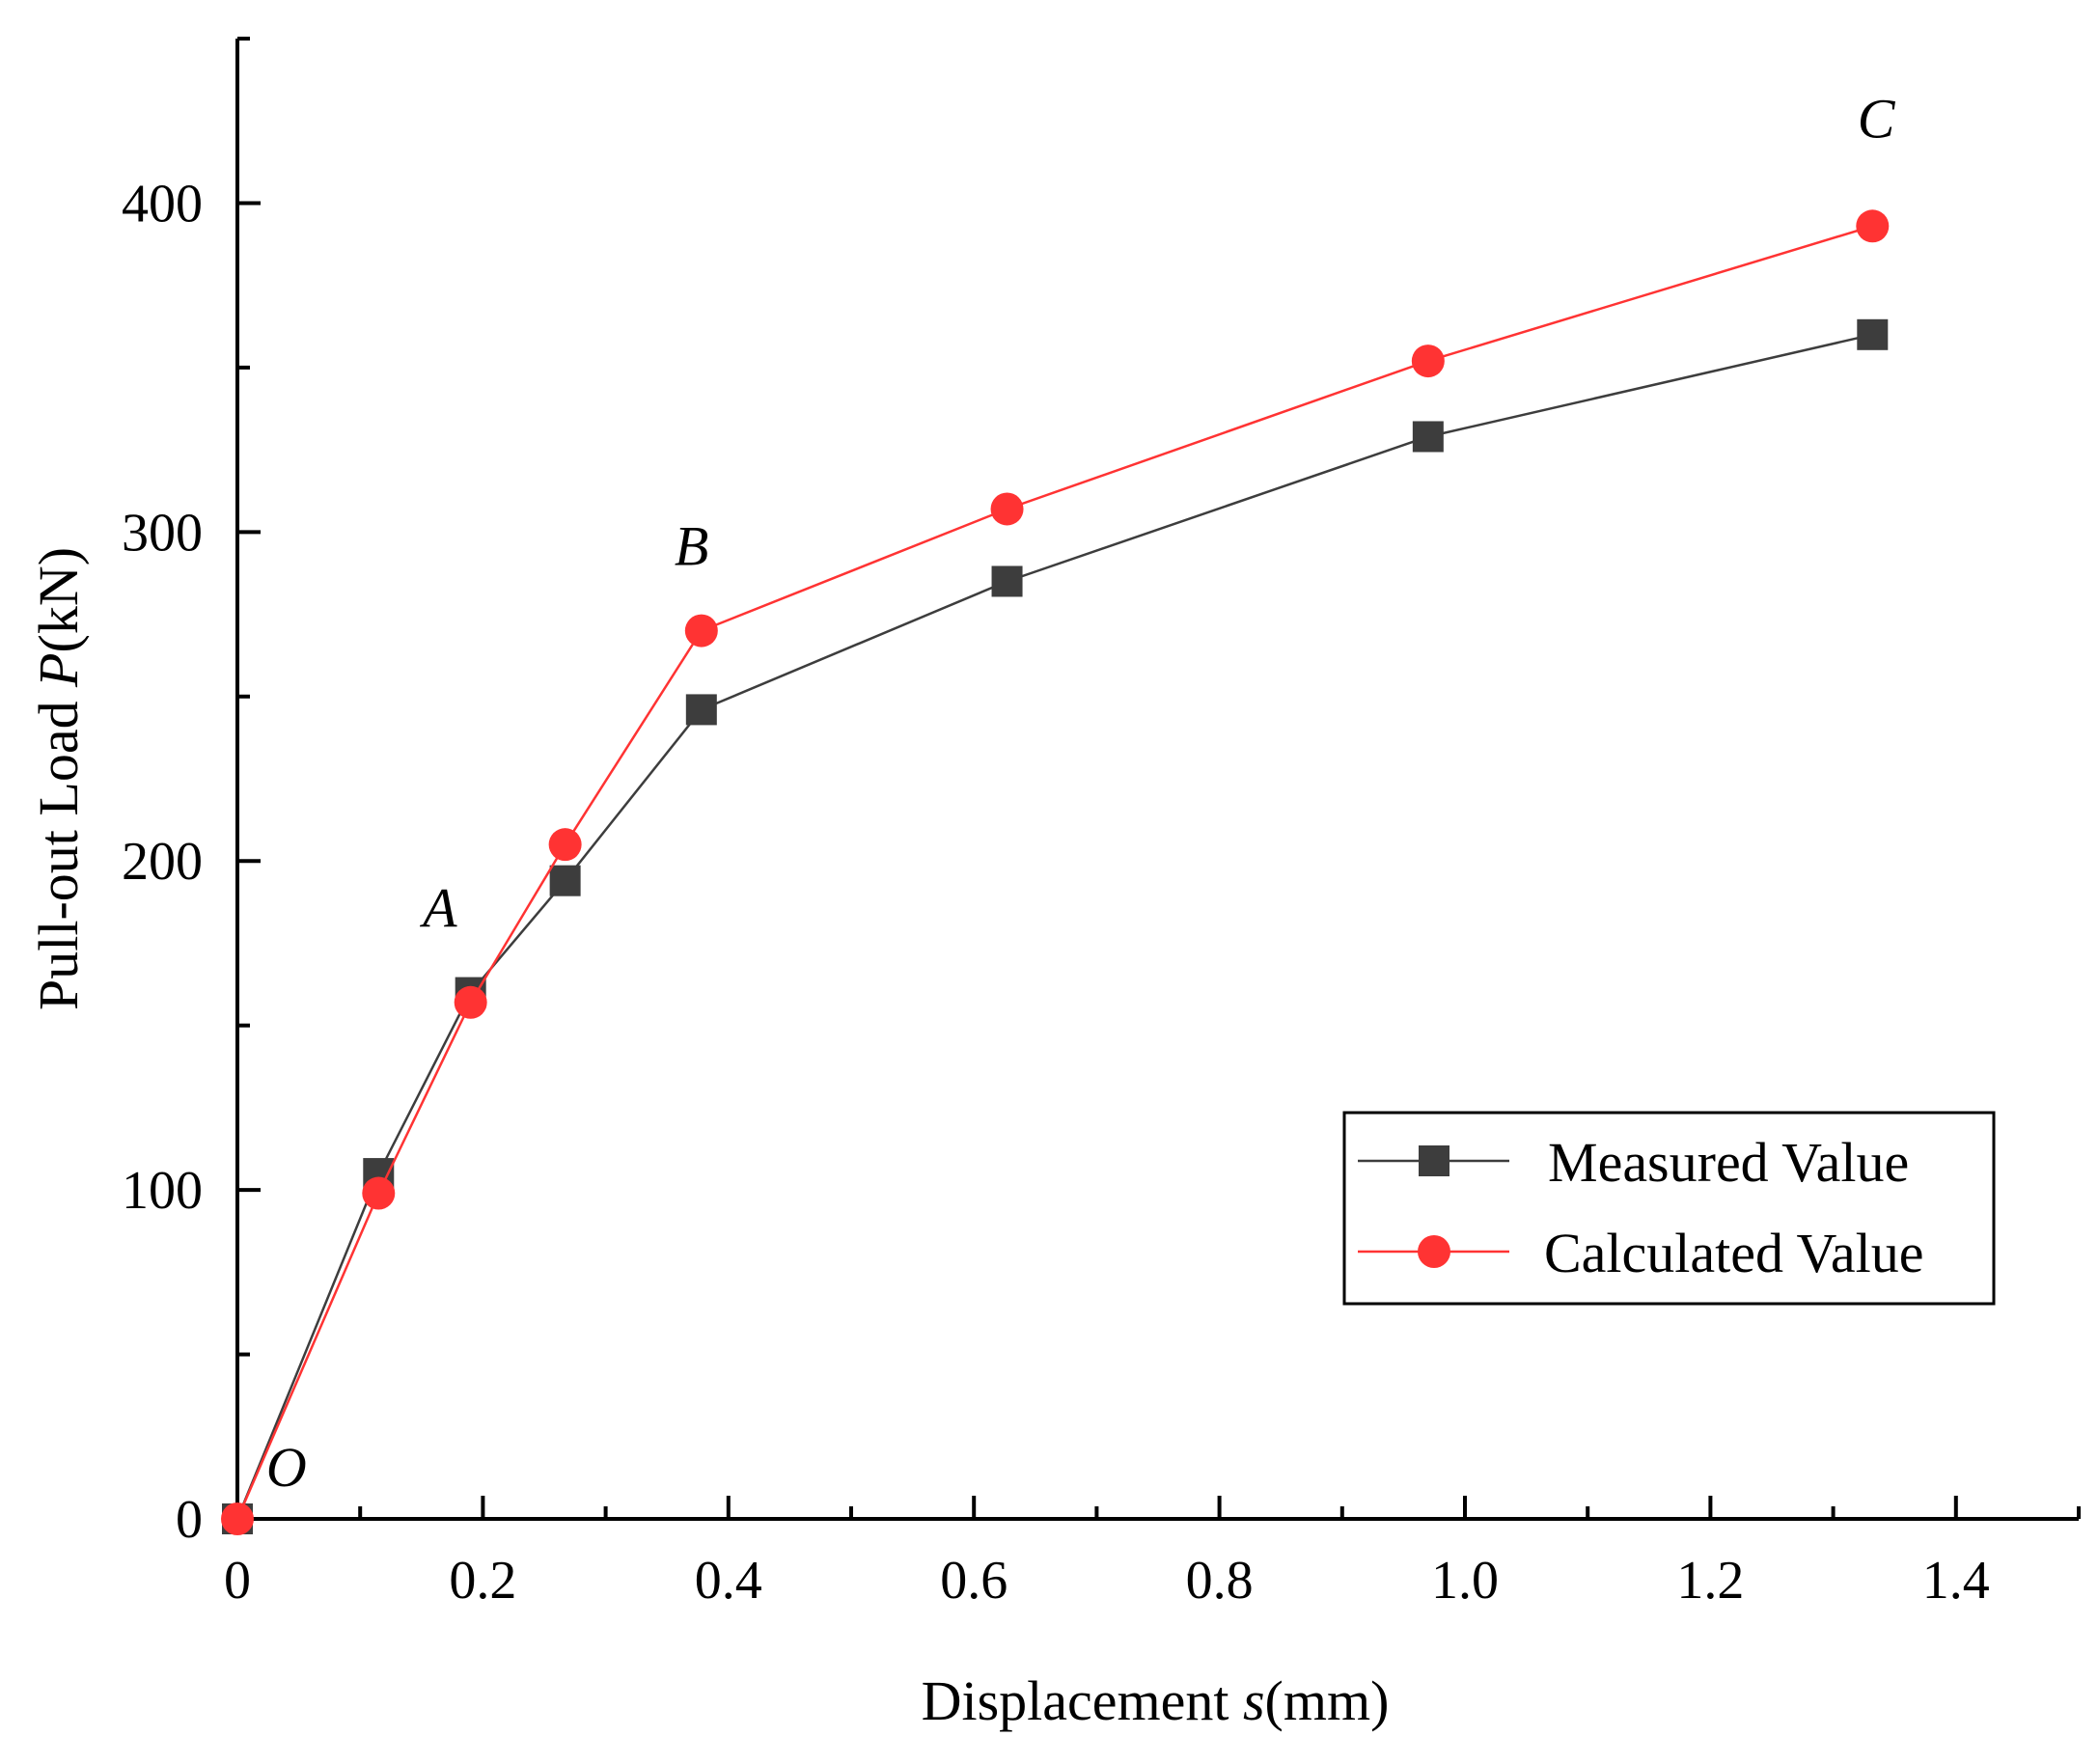 The width and height of the screenshot is (2098, 1764). Describe the element at coordinates (58, 778) in the screenshot. I see `y-axis-title: Pull-out Load P(kN)` at that location.